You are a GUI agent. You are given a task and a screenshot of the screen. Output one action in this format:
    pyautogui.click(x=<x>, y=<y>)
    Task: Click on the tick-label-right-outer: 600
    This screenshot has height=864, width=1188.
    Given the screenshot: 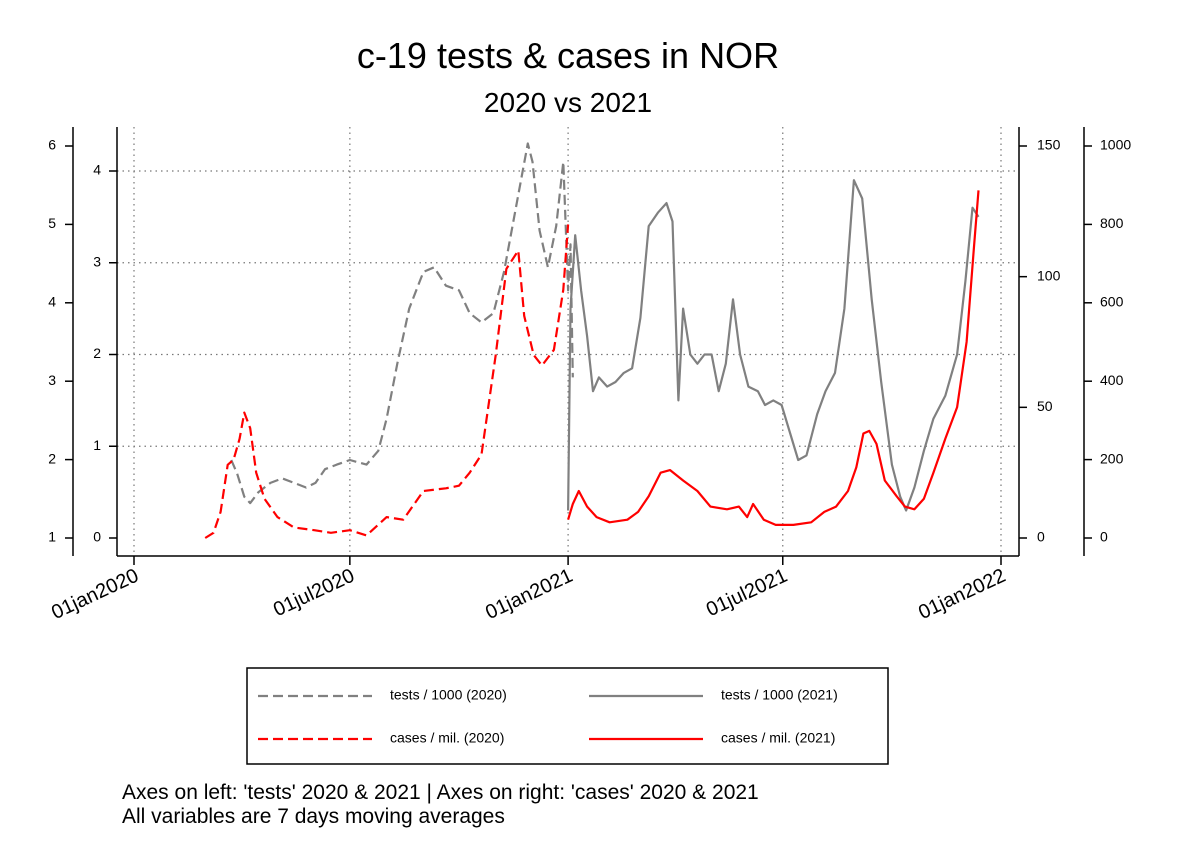 What is the action you would take?
    pyautogui.click(x=1112, y=302)
    